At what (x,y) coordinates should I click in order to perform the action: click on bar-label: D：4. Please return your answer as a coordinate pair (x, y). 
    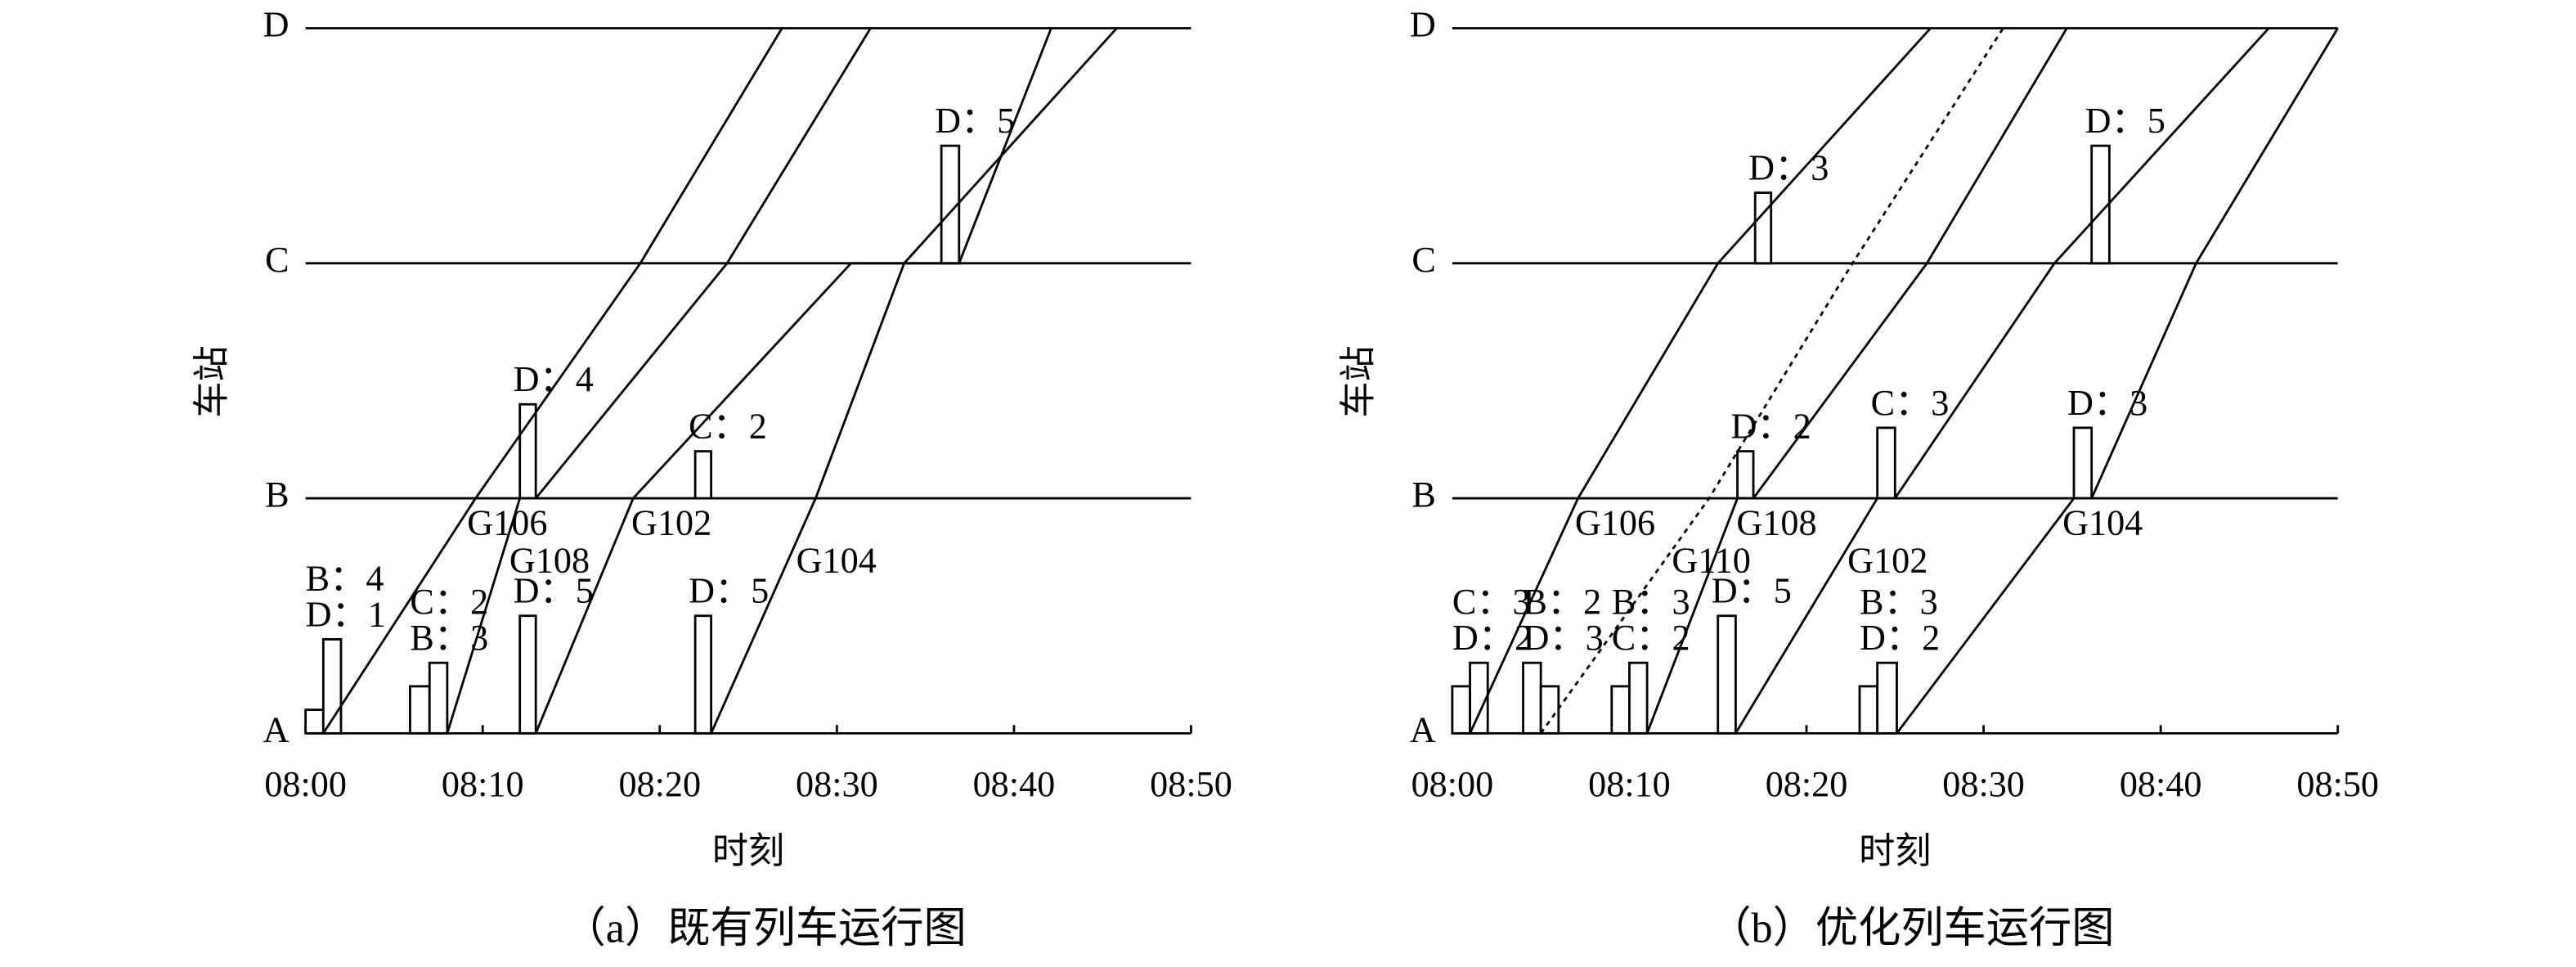
    Looking at the image, I should click on (554, 379).